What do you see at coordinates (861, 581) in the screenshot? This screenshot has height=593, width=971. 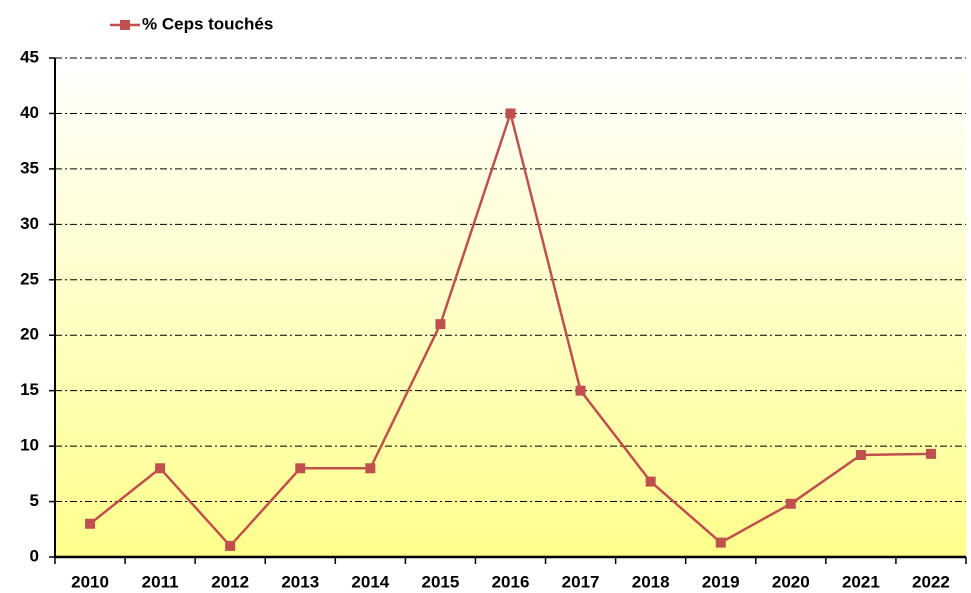 I see `x-tick-label: 2021` at bounding box center [861, 581].